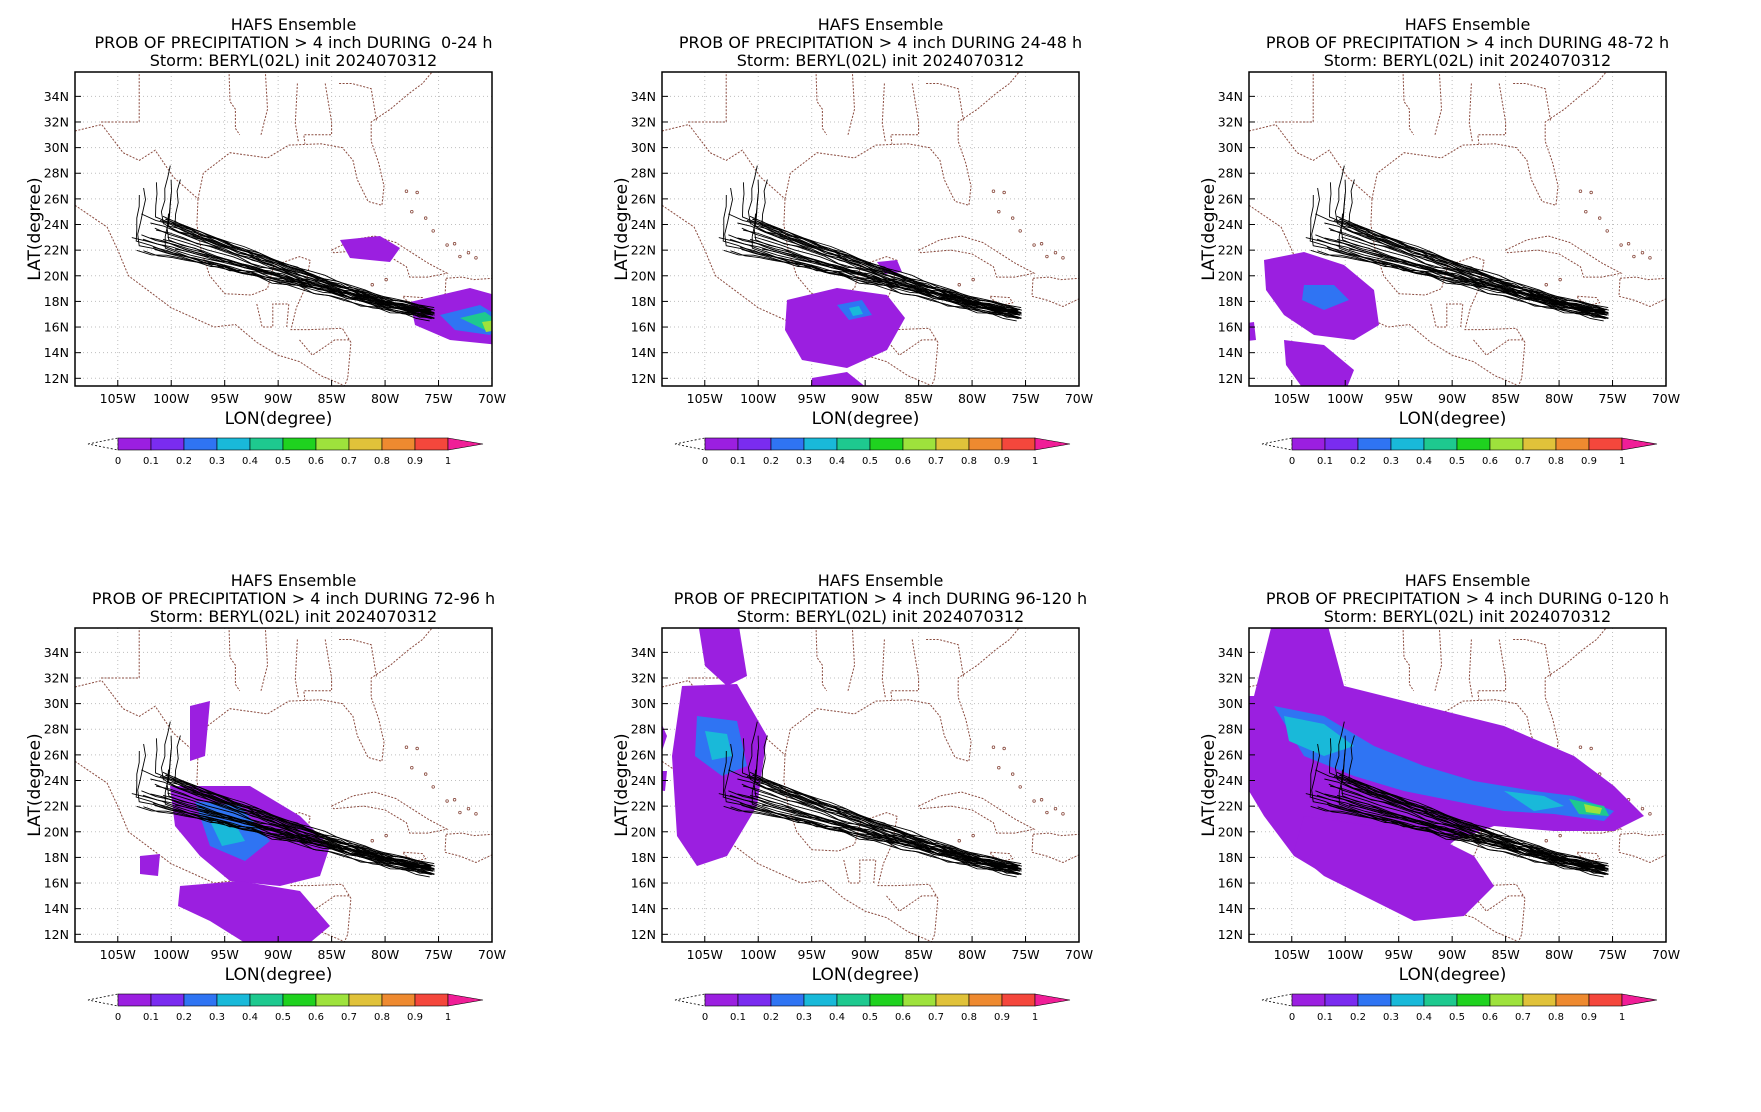 This screenshot has height=1112, width=1761. Describe the element at coordinates (1589, 1017) in the screenshot. I see `colorbar-label: 0.9` at that location.